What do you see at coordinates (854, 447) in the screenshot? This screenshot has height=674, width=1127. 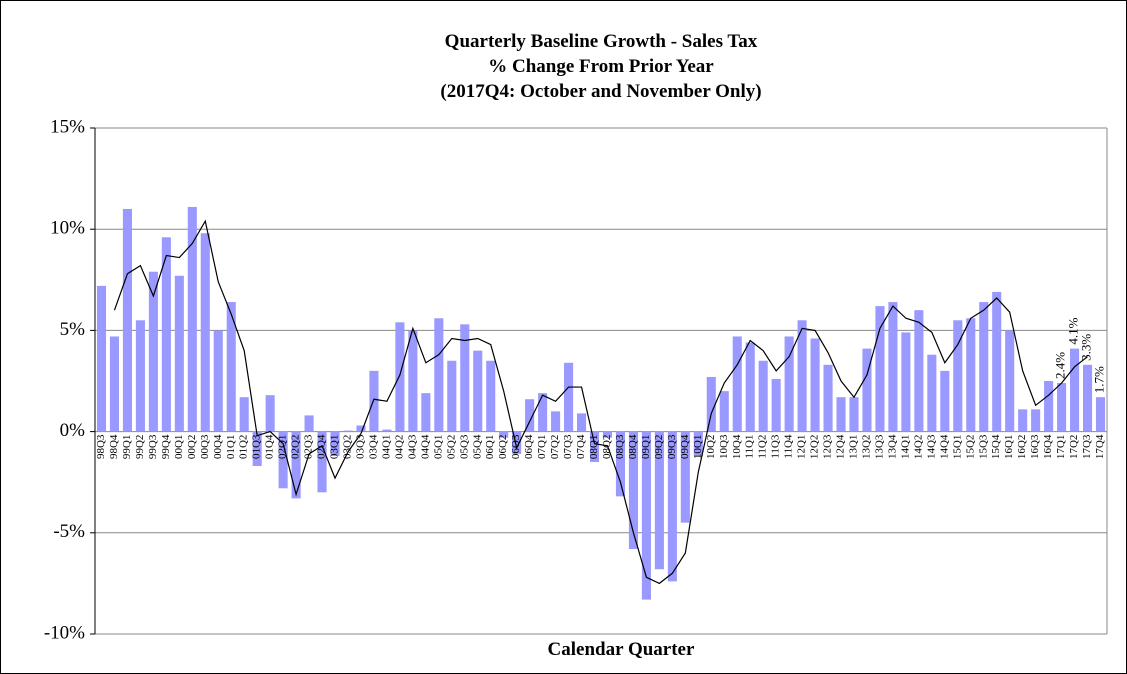 I see `x-tick-label: 13Q1` at bounding box center [854, 447].